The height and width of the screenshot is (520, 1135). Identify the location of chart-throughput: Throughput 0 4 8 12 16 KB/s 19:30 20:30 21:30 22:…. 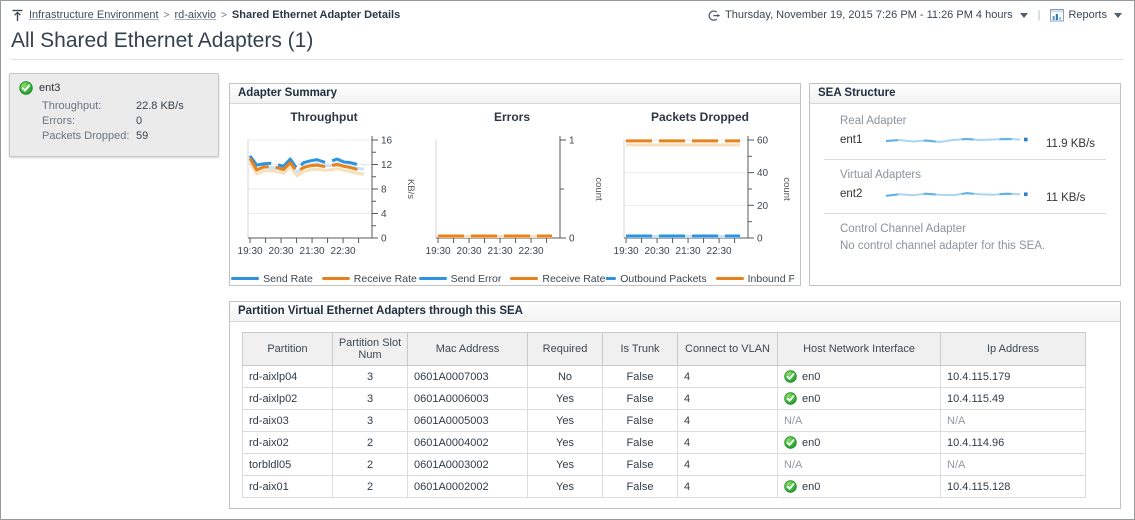
(324, 196).